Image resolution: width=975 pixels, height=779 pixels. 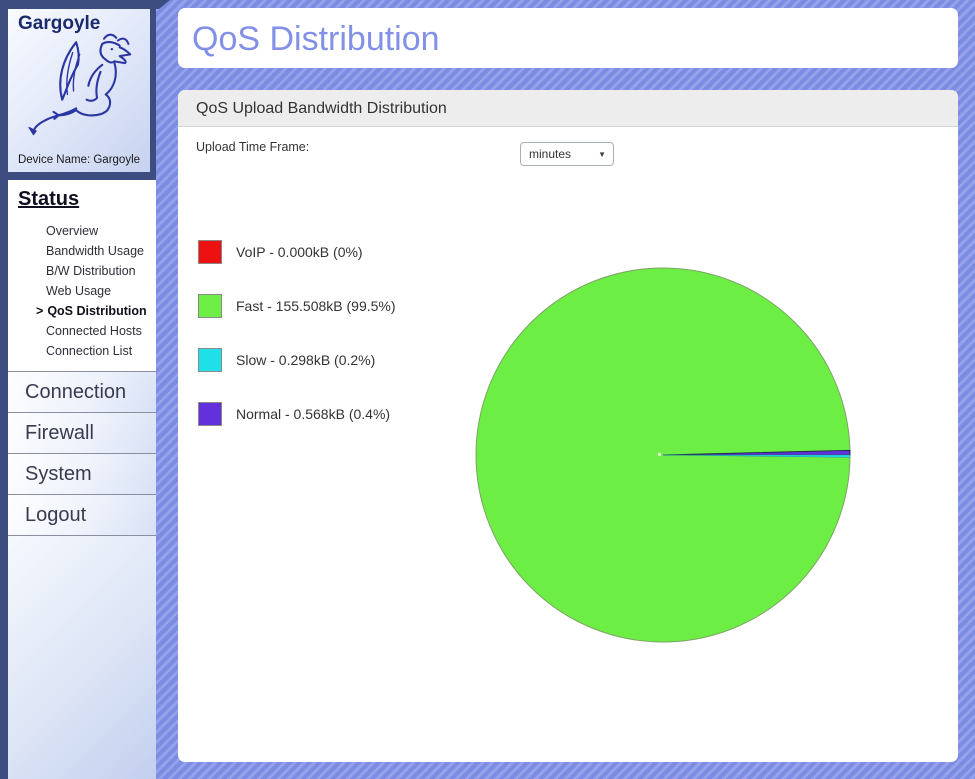 What do you see at coordinates (82, 515) in the screenshot?
I see `sidebar-section-logout: Logout` at bounding box center [82, 515].